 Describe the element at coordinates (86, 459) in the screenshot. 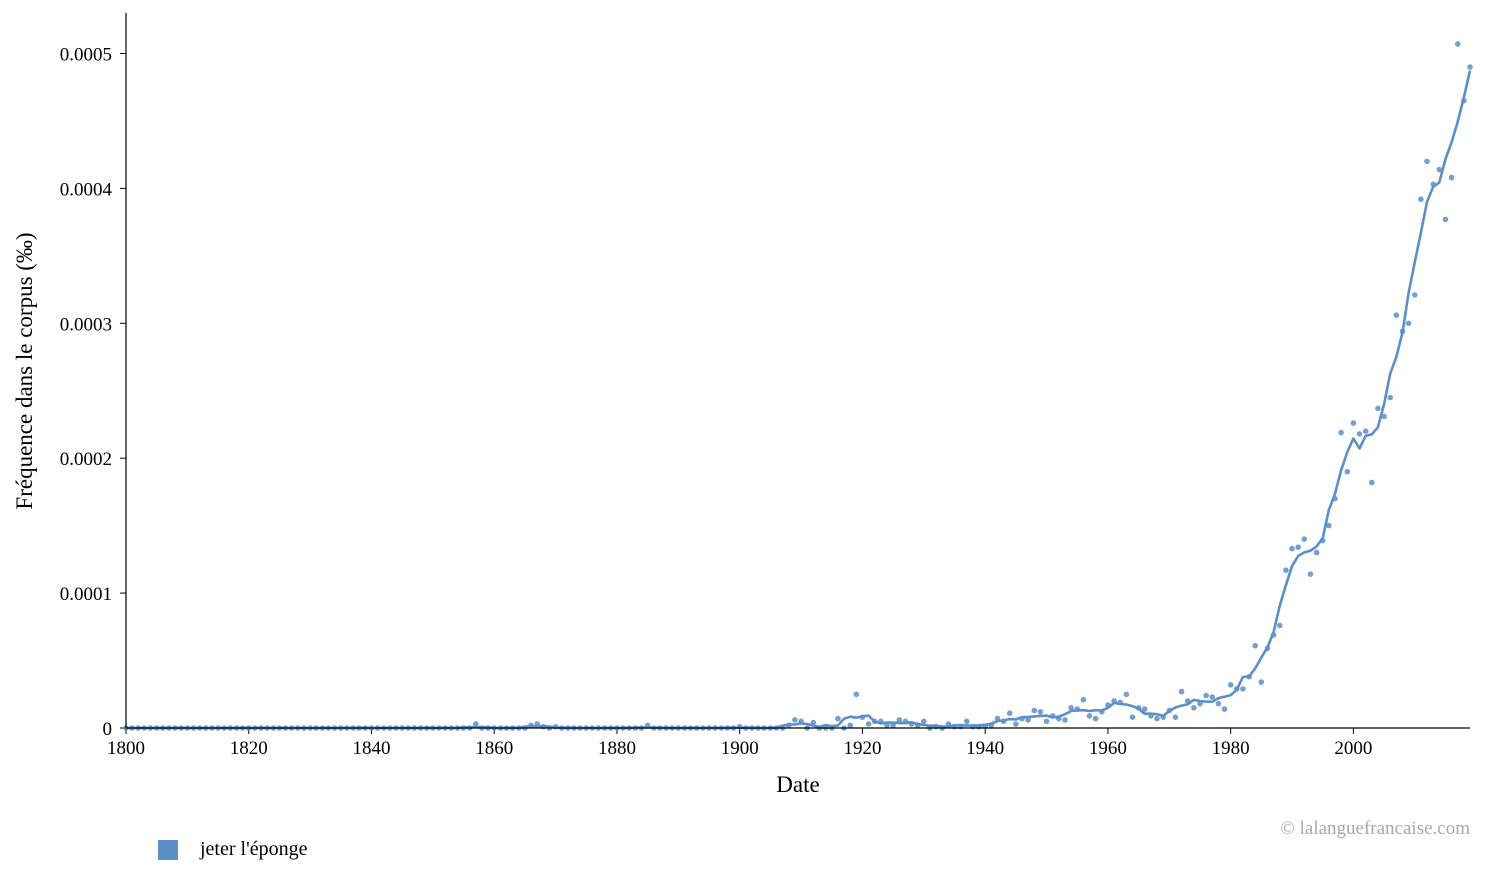

I see `y-tick-label: 0.0002` at that location.